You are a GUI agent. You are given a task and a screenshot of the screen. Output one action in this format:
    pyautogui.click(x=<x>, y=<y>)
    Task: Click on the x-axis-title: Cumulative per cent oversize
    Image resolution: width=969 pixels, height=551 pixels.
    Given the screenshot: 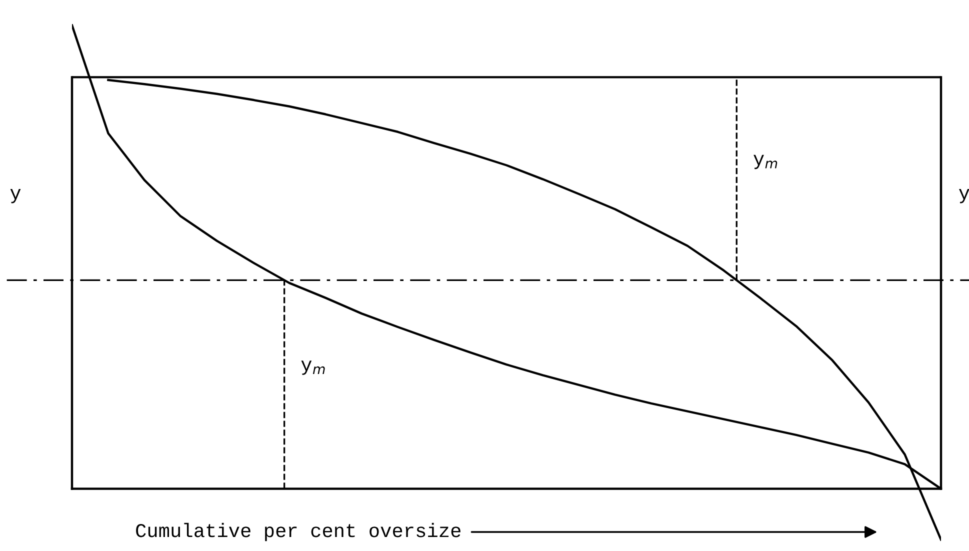 What is the action you would take?
    pyautogui.click(x=298, y=532)
    